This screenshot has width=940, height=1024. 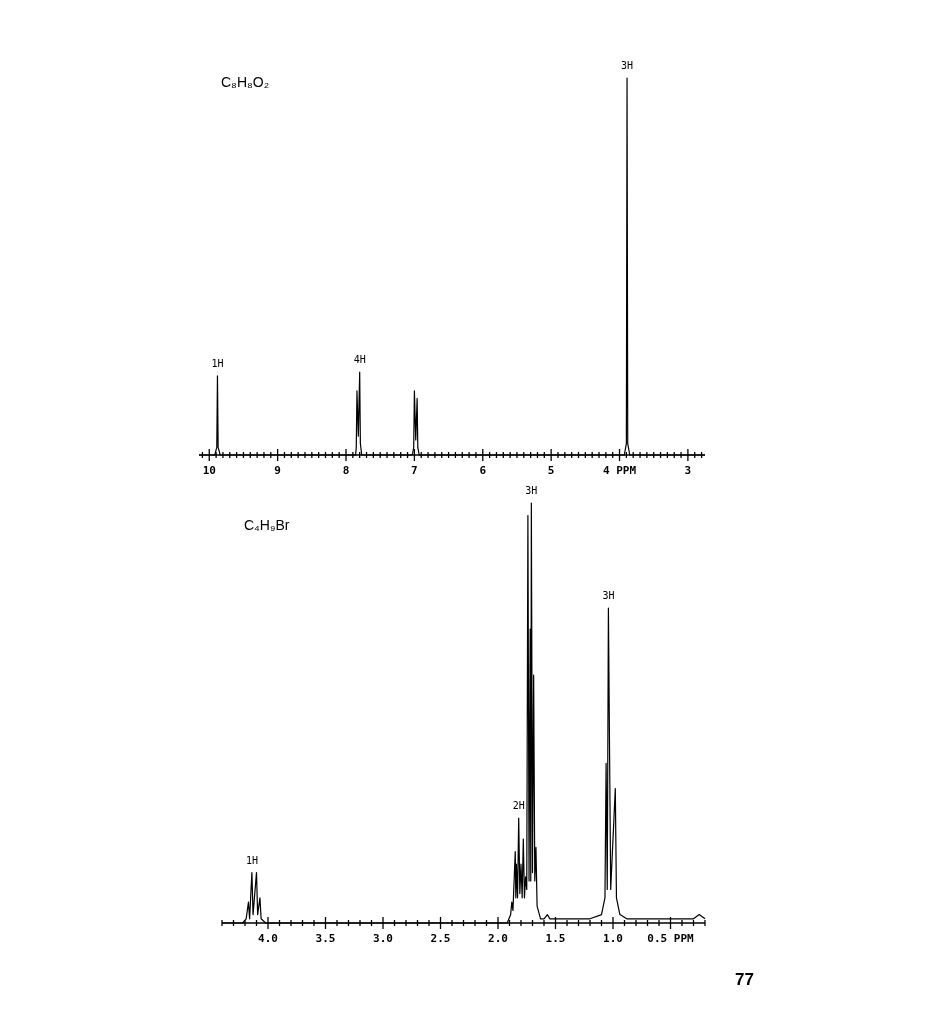 What do you see at coordinates (555, 938) in the screenshot?
I see `x-tick-label: 1.5` at bounding box center [555, 938].